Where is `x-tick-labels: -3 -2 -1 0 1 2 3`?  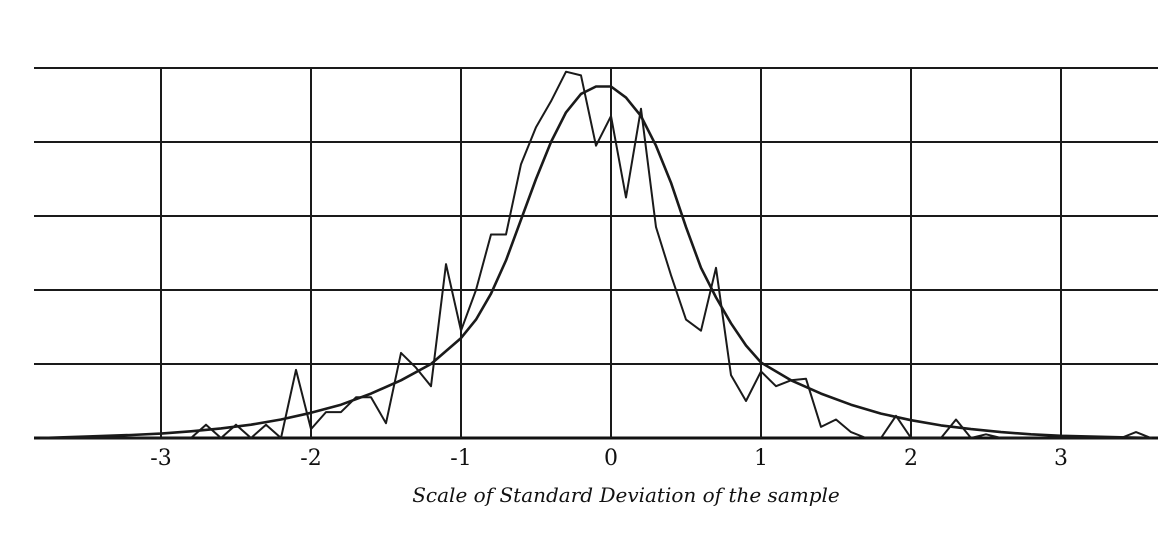
x-tick-labels: -3 -2 -1 0 1 2 3 is located at coordinates (609, 458).